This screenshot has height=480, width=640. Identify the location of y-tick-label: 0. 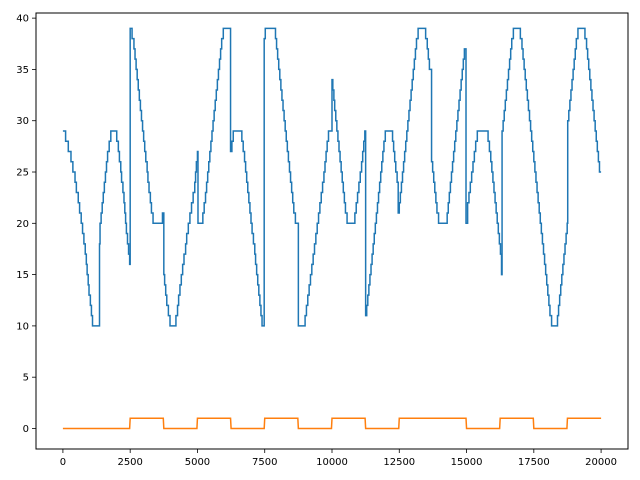
(26, 429).